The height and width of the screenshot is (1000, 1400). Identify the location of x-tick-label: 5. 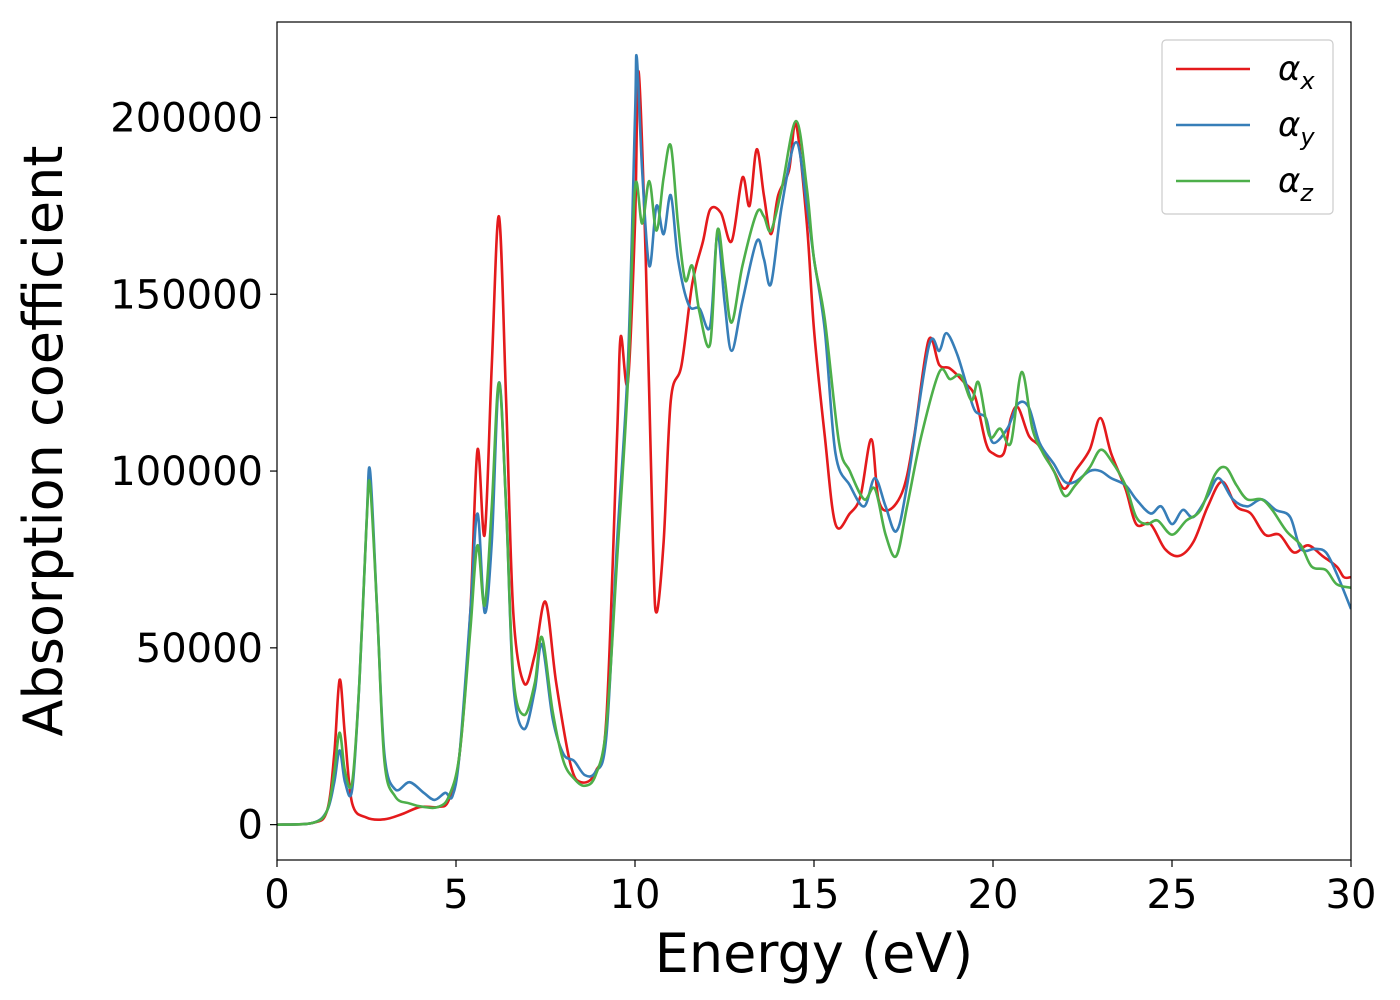
(455, 895).